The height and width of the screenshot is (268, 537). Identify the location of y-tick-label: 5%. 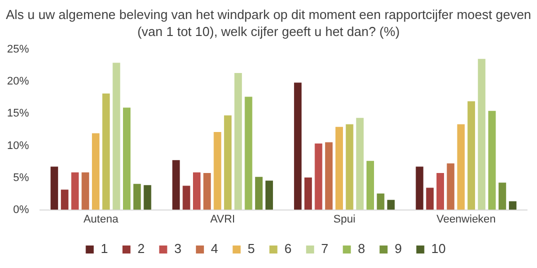
(21, 178).